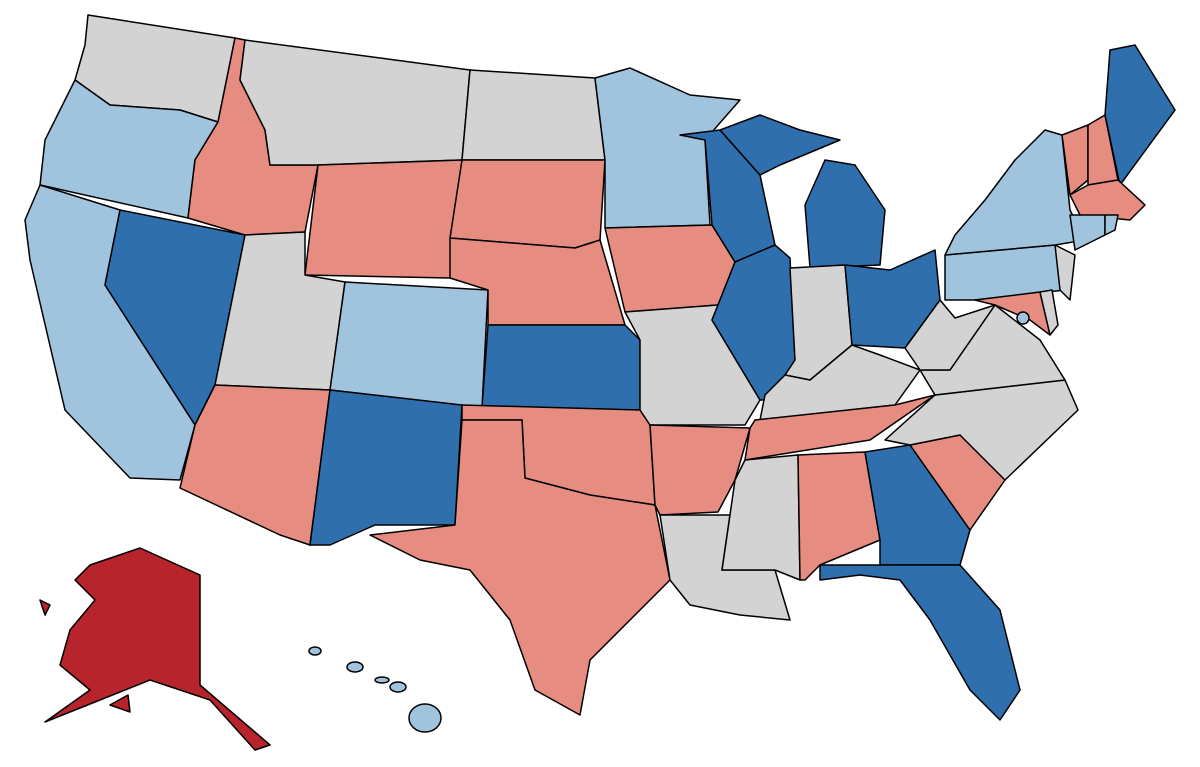 The image size is (1200, 767). I want to click on district, so click(1023, 318).